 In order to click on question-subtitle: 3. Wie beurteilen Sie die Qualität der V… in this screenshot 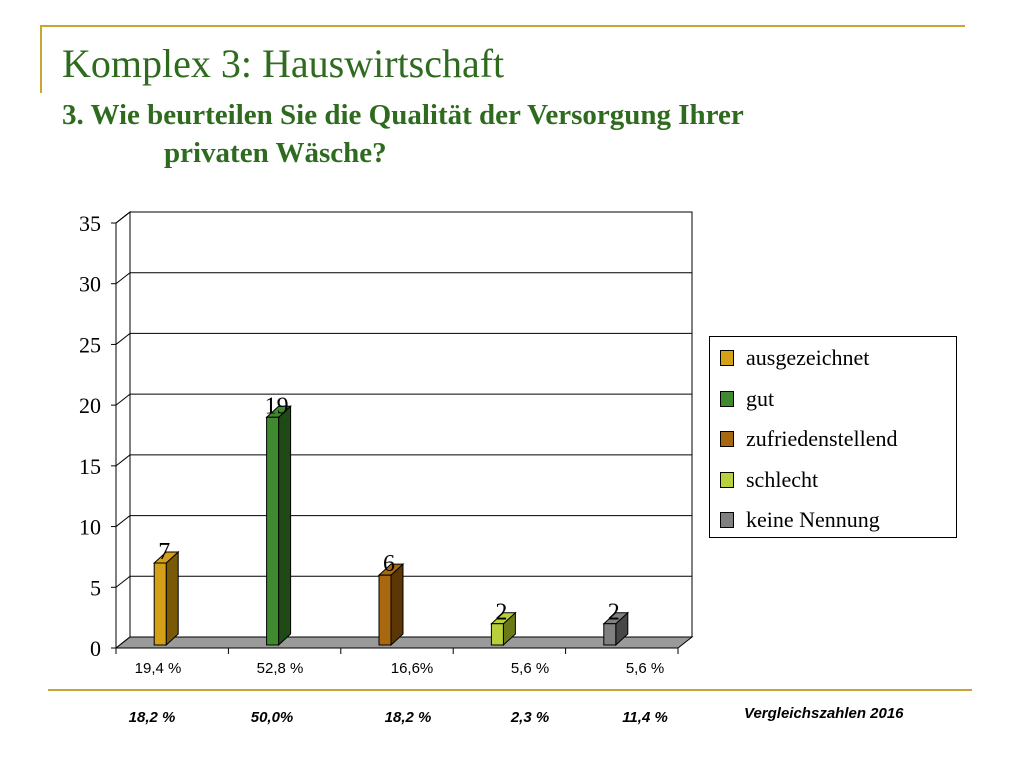, I will do `click(512, 134)`.